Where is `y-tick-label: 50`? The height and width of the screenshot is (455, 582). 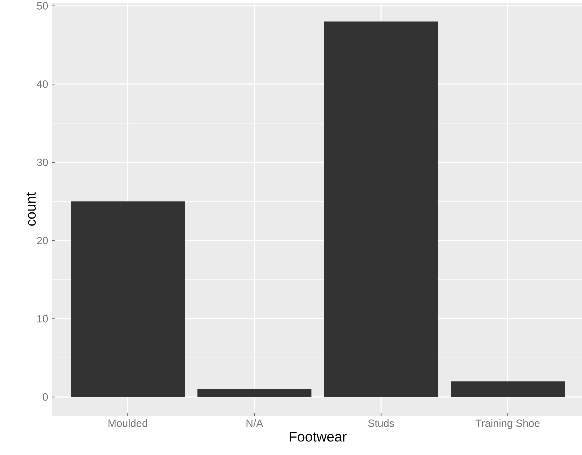
y-tick-label: 50 is located at coordinates (42, 6).